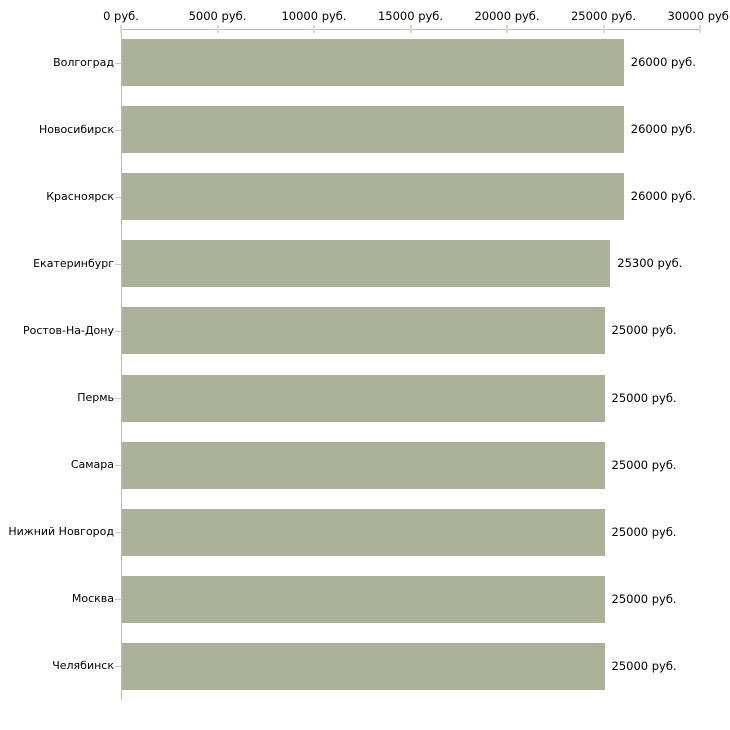 This screenshot has width=730, height=730. Describe the element at coordinates (73, 263) in the screenshot. I see `category-label: Екатеринбург` at that location.